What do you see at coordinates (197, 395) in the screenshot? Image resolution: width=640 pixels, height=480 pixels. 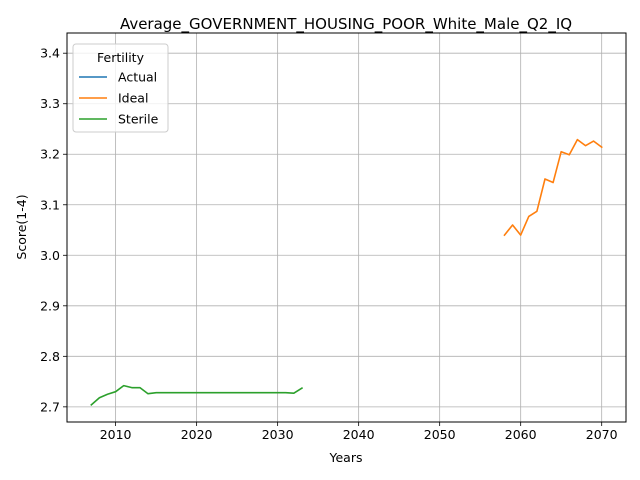 I see `series-line-sterile` at bounding box center [197, 395].